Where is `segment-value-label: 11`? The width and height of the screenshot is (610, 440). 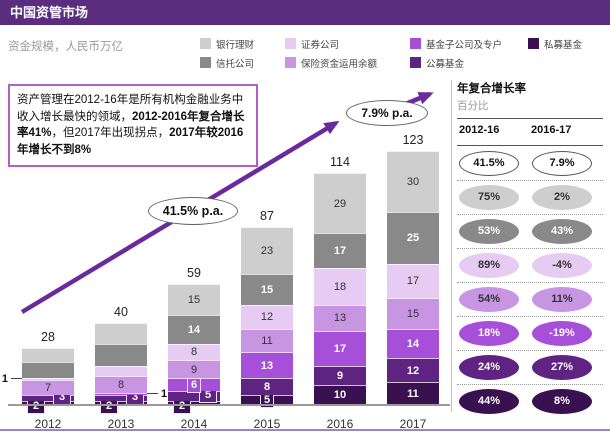
segment-value-label: 11 is located at coordinates (267, 340).